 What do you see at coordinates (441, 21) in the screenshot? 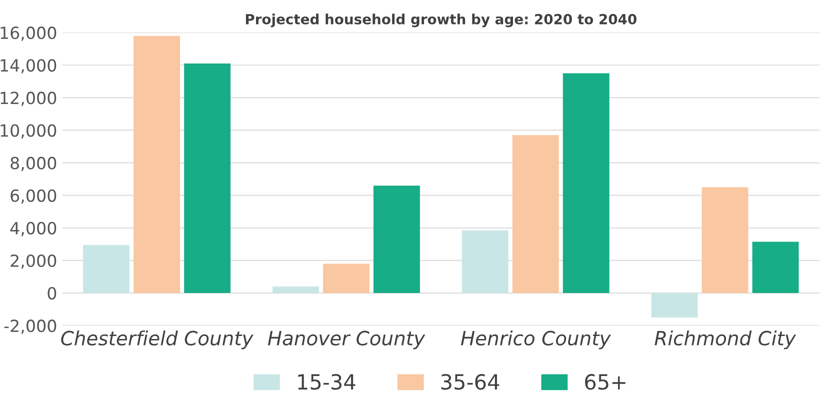
I see `chart-title: Projected household growth by age: 2020 to 2040` at bounding box center [441, 21].